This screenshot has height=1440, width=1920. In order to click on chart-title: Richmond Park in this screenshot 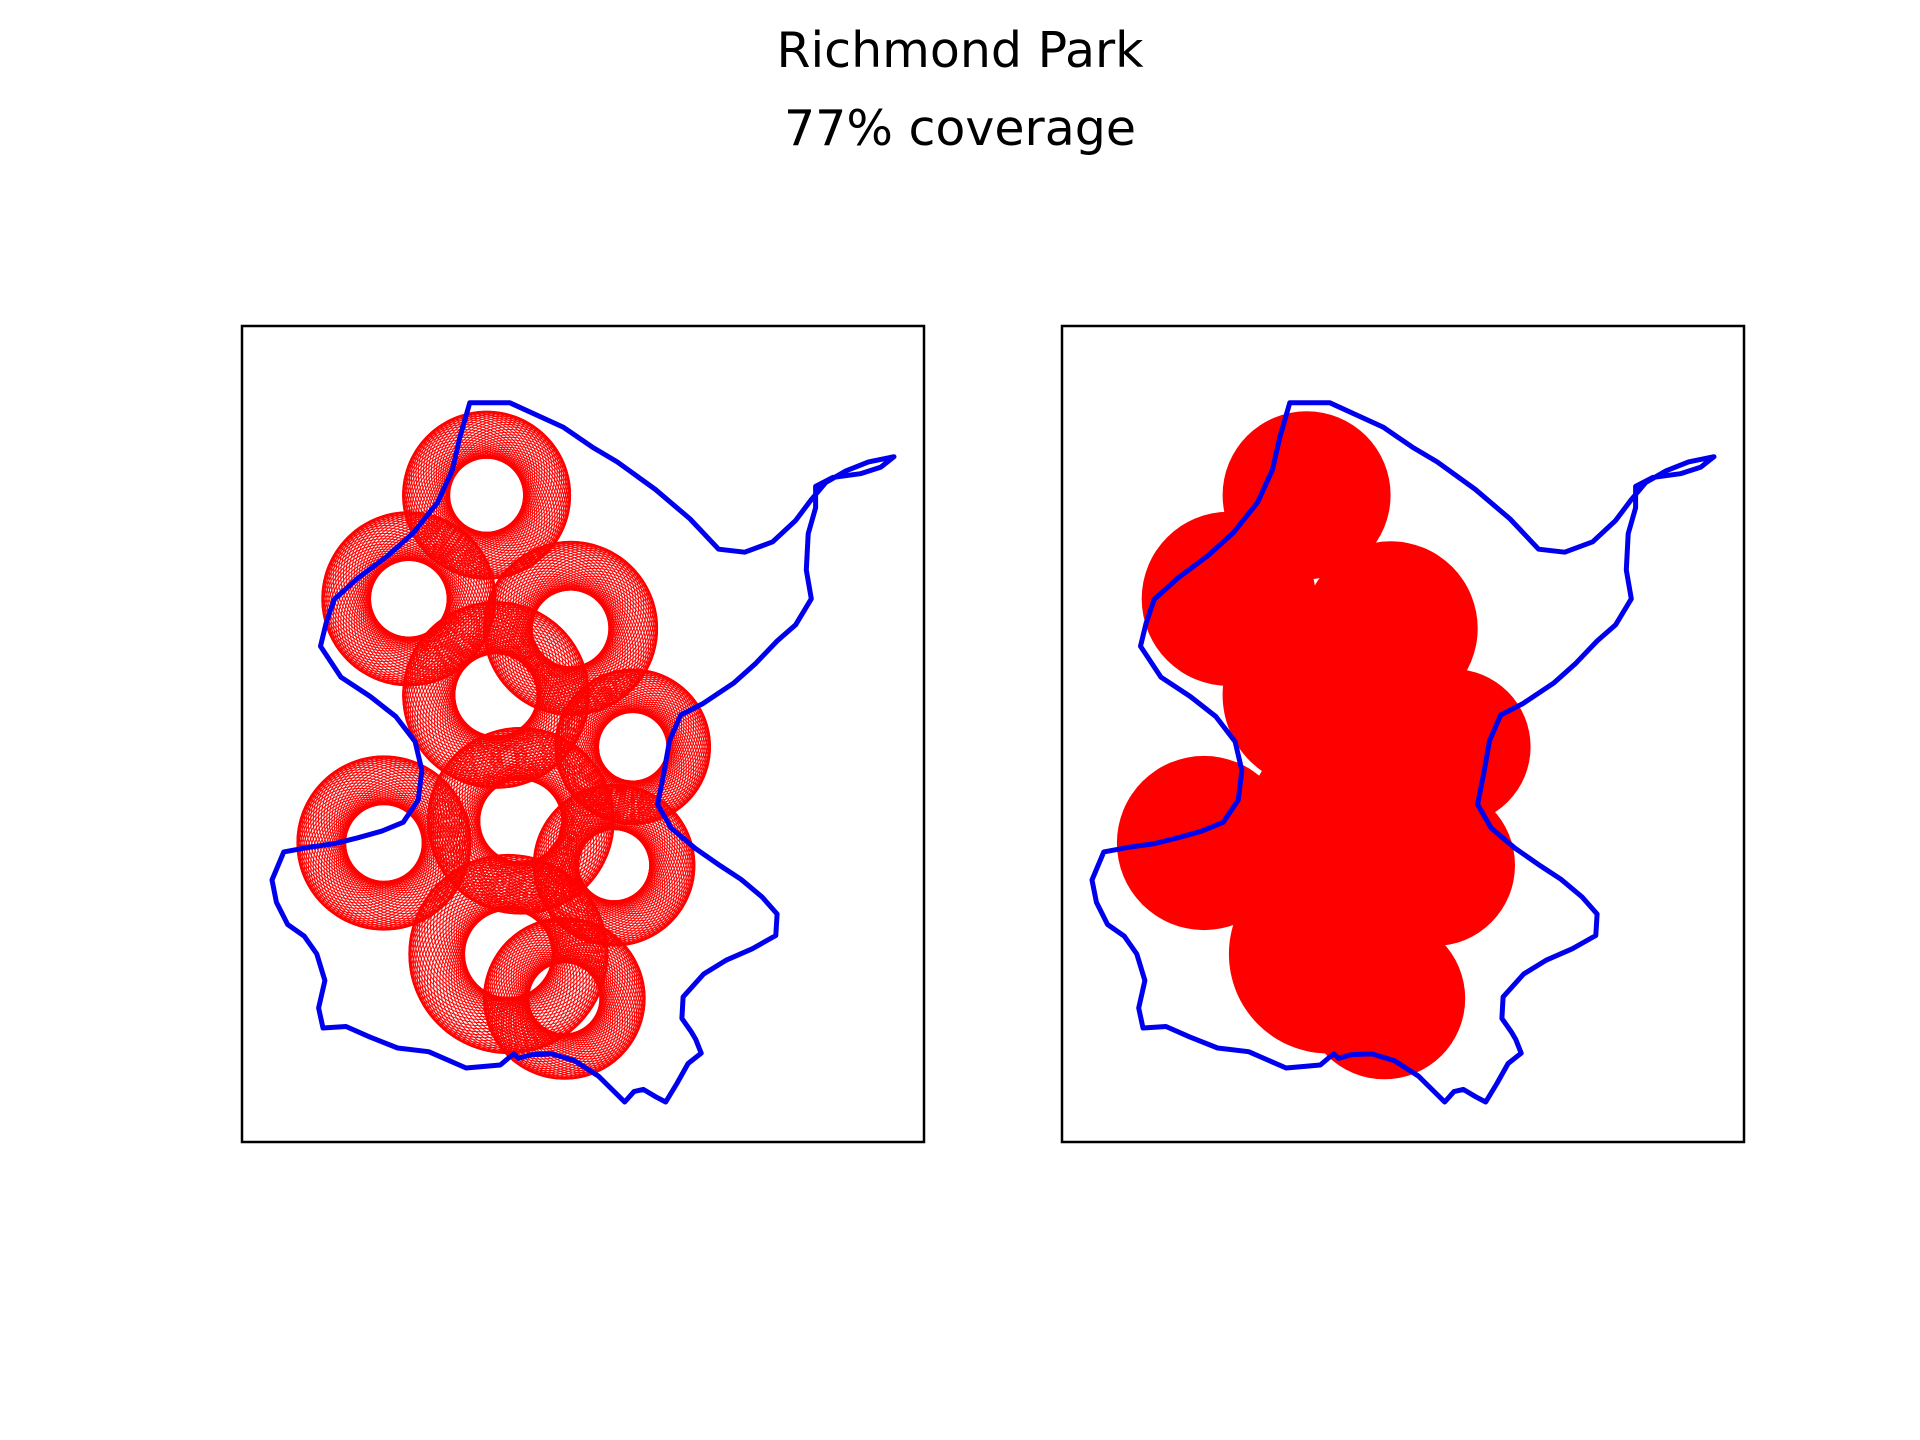, I will do `click(960, 50)`.